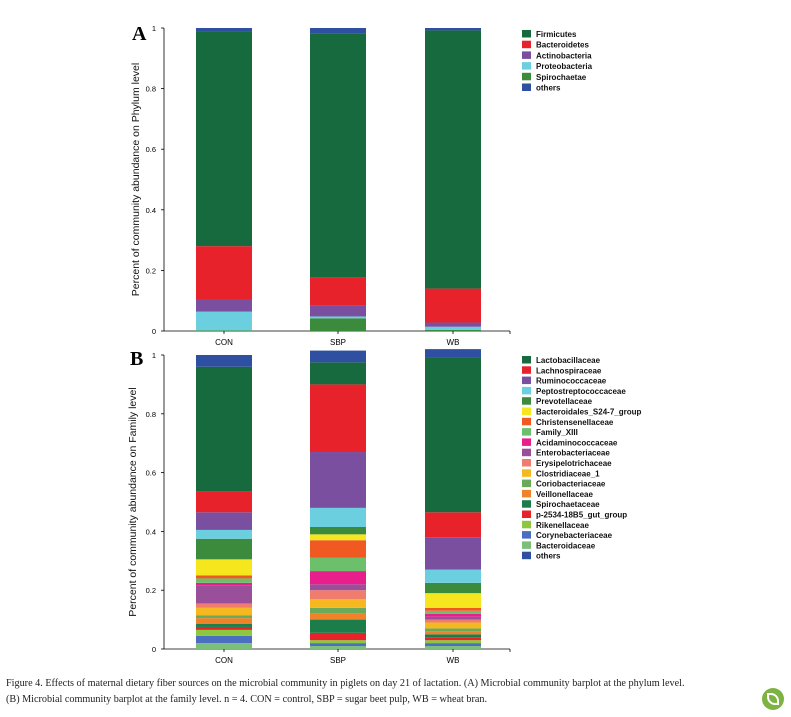 The height and width of the screenshot is (717, 791). I want to click on y-tick-label: 0.8, so click(151, 89).